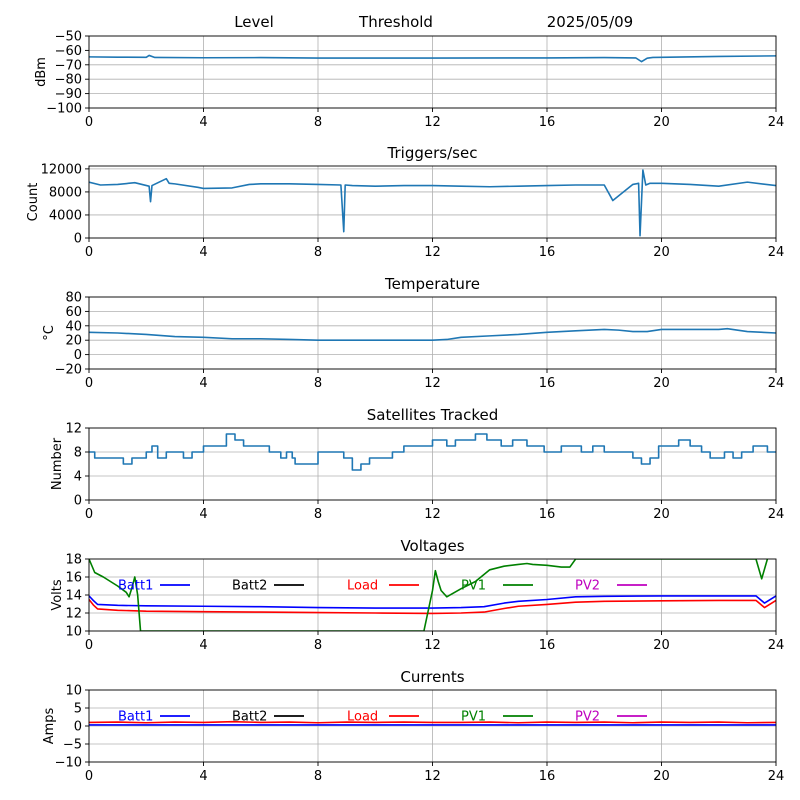 This screenshot has width=800, height=800. Describe the element at coordinates (432, 58) in the screenshot. I see `series-line-level` at that location.